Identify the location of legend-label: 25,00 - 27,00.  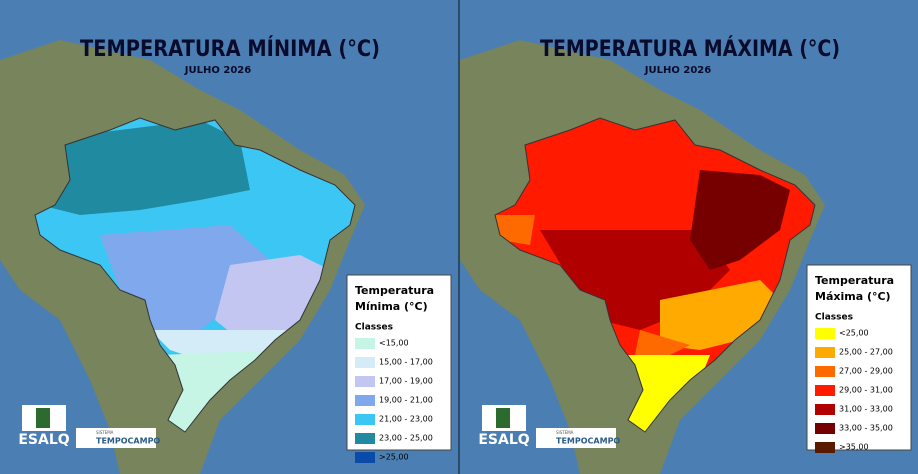
(866, 352).